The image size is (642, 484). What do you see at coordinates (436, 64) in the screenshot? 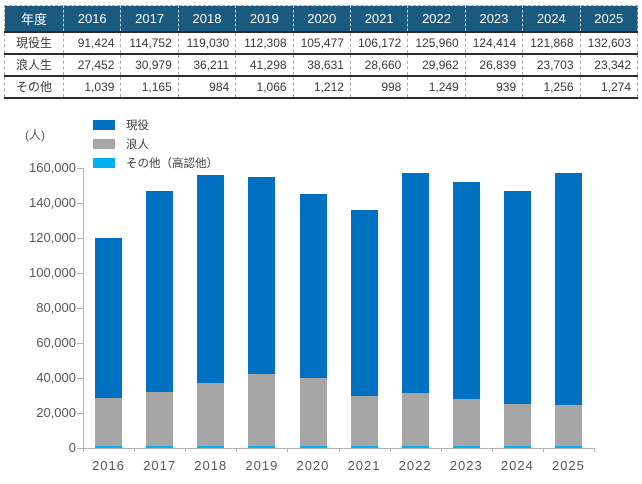
I see `table-cell: 29,962` at bounding box center [436, 64].